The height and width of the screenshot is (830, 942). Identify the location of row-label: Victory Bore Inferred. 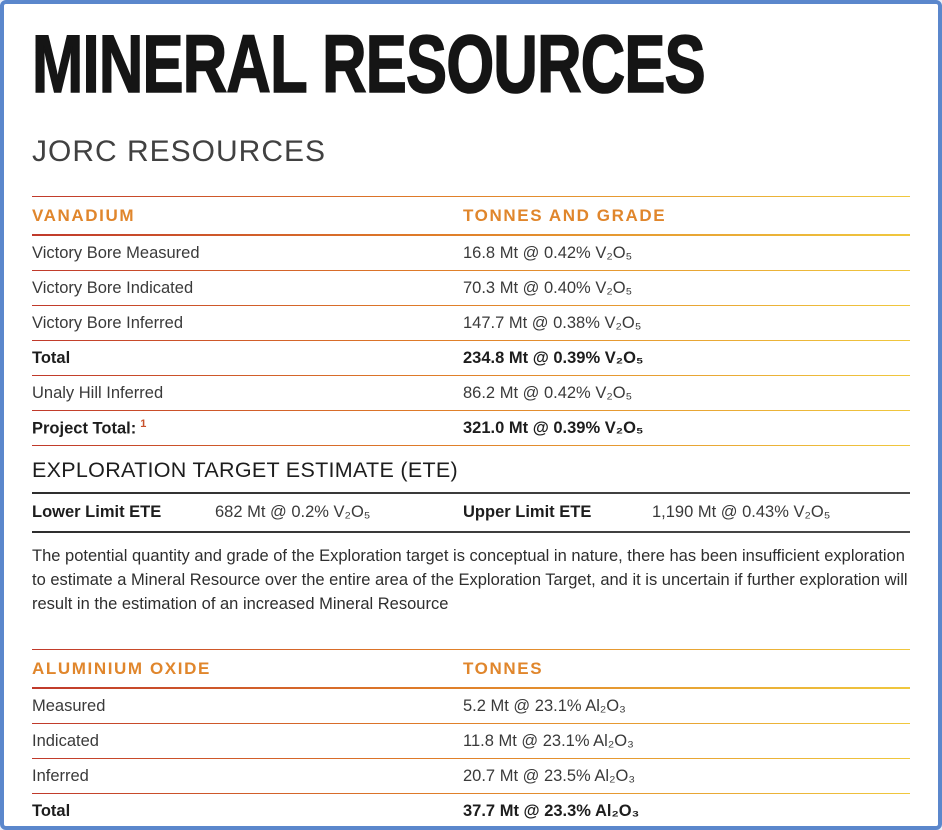
(108, 322).